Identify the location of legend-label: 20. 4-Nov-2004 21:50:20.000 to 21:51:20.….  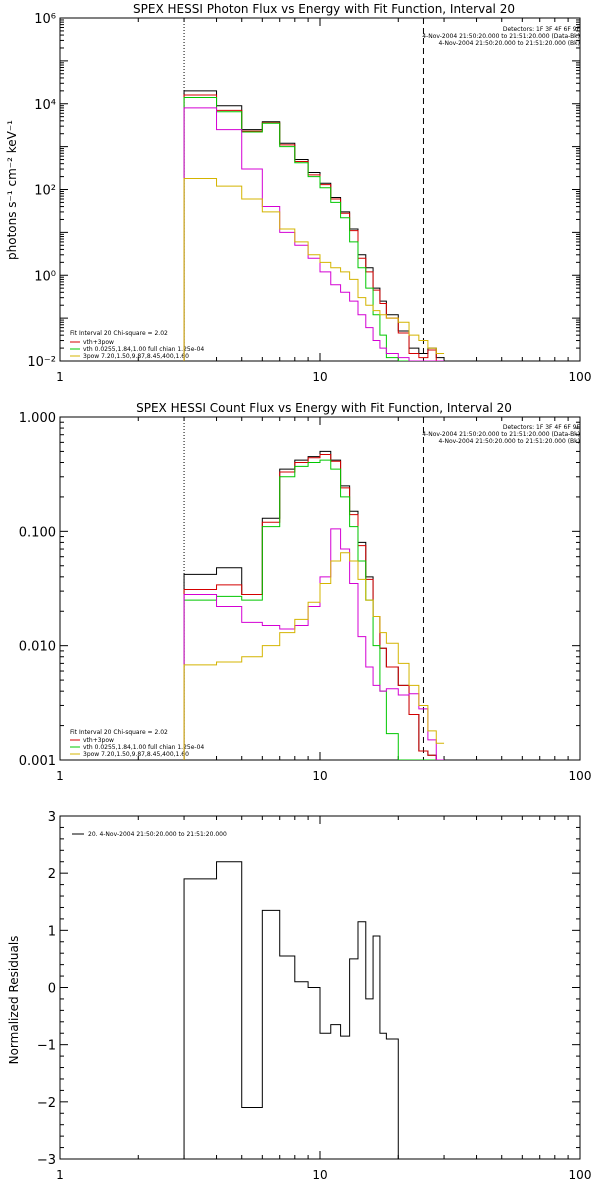
(157, 834).